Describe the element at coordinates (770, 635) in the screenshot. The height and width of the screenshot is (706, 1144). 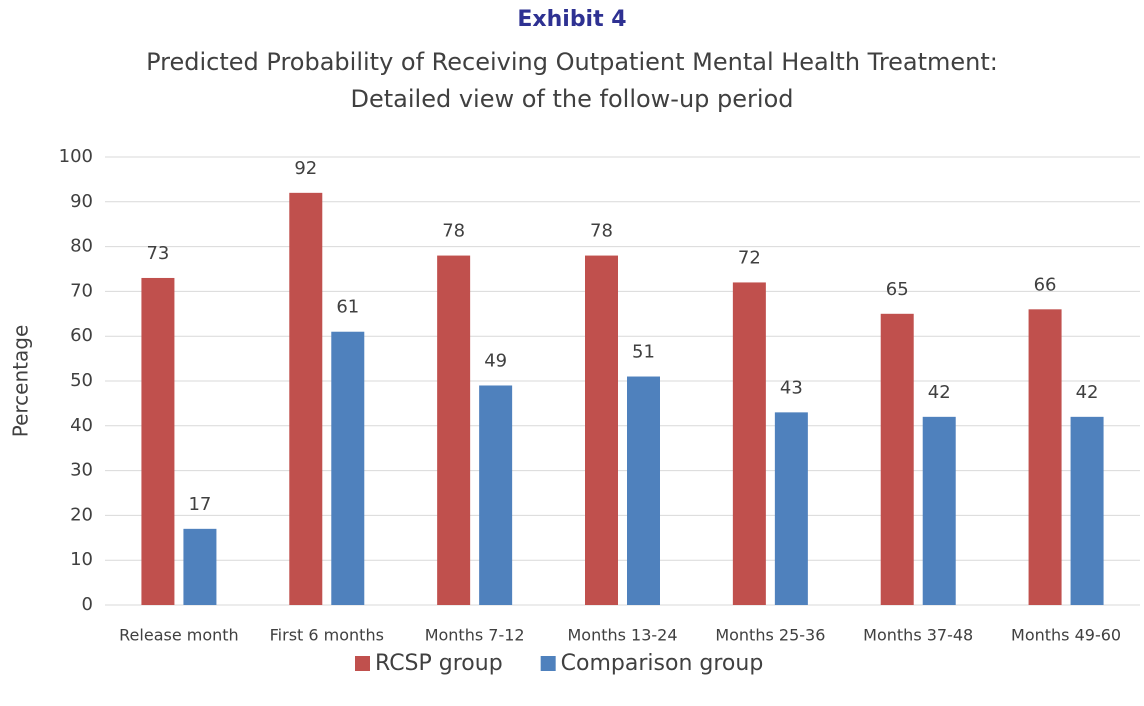
I see `x-tick-label: Months 25-36` at that location.